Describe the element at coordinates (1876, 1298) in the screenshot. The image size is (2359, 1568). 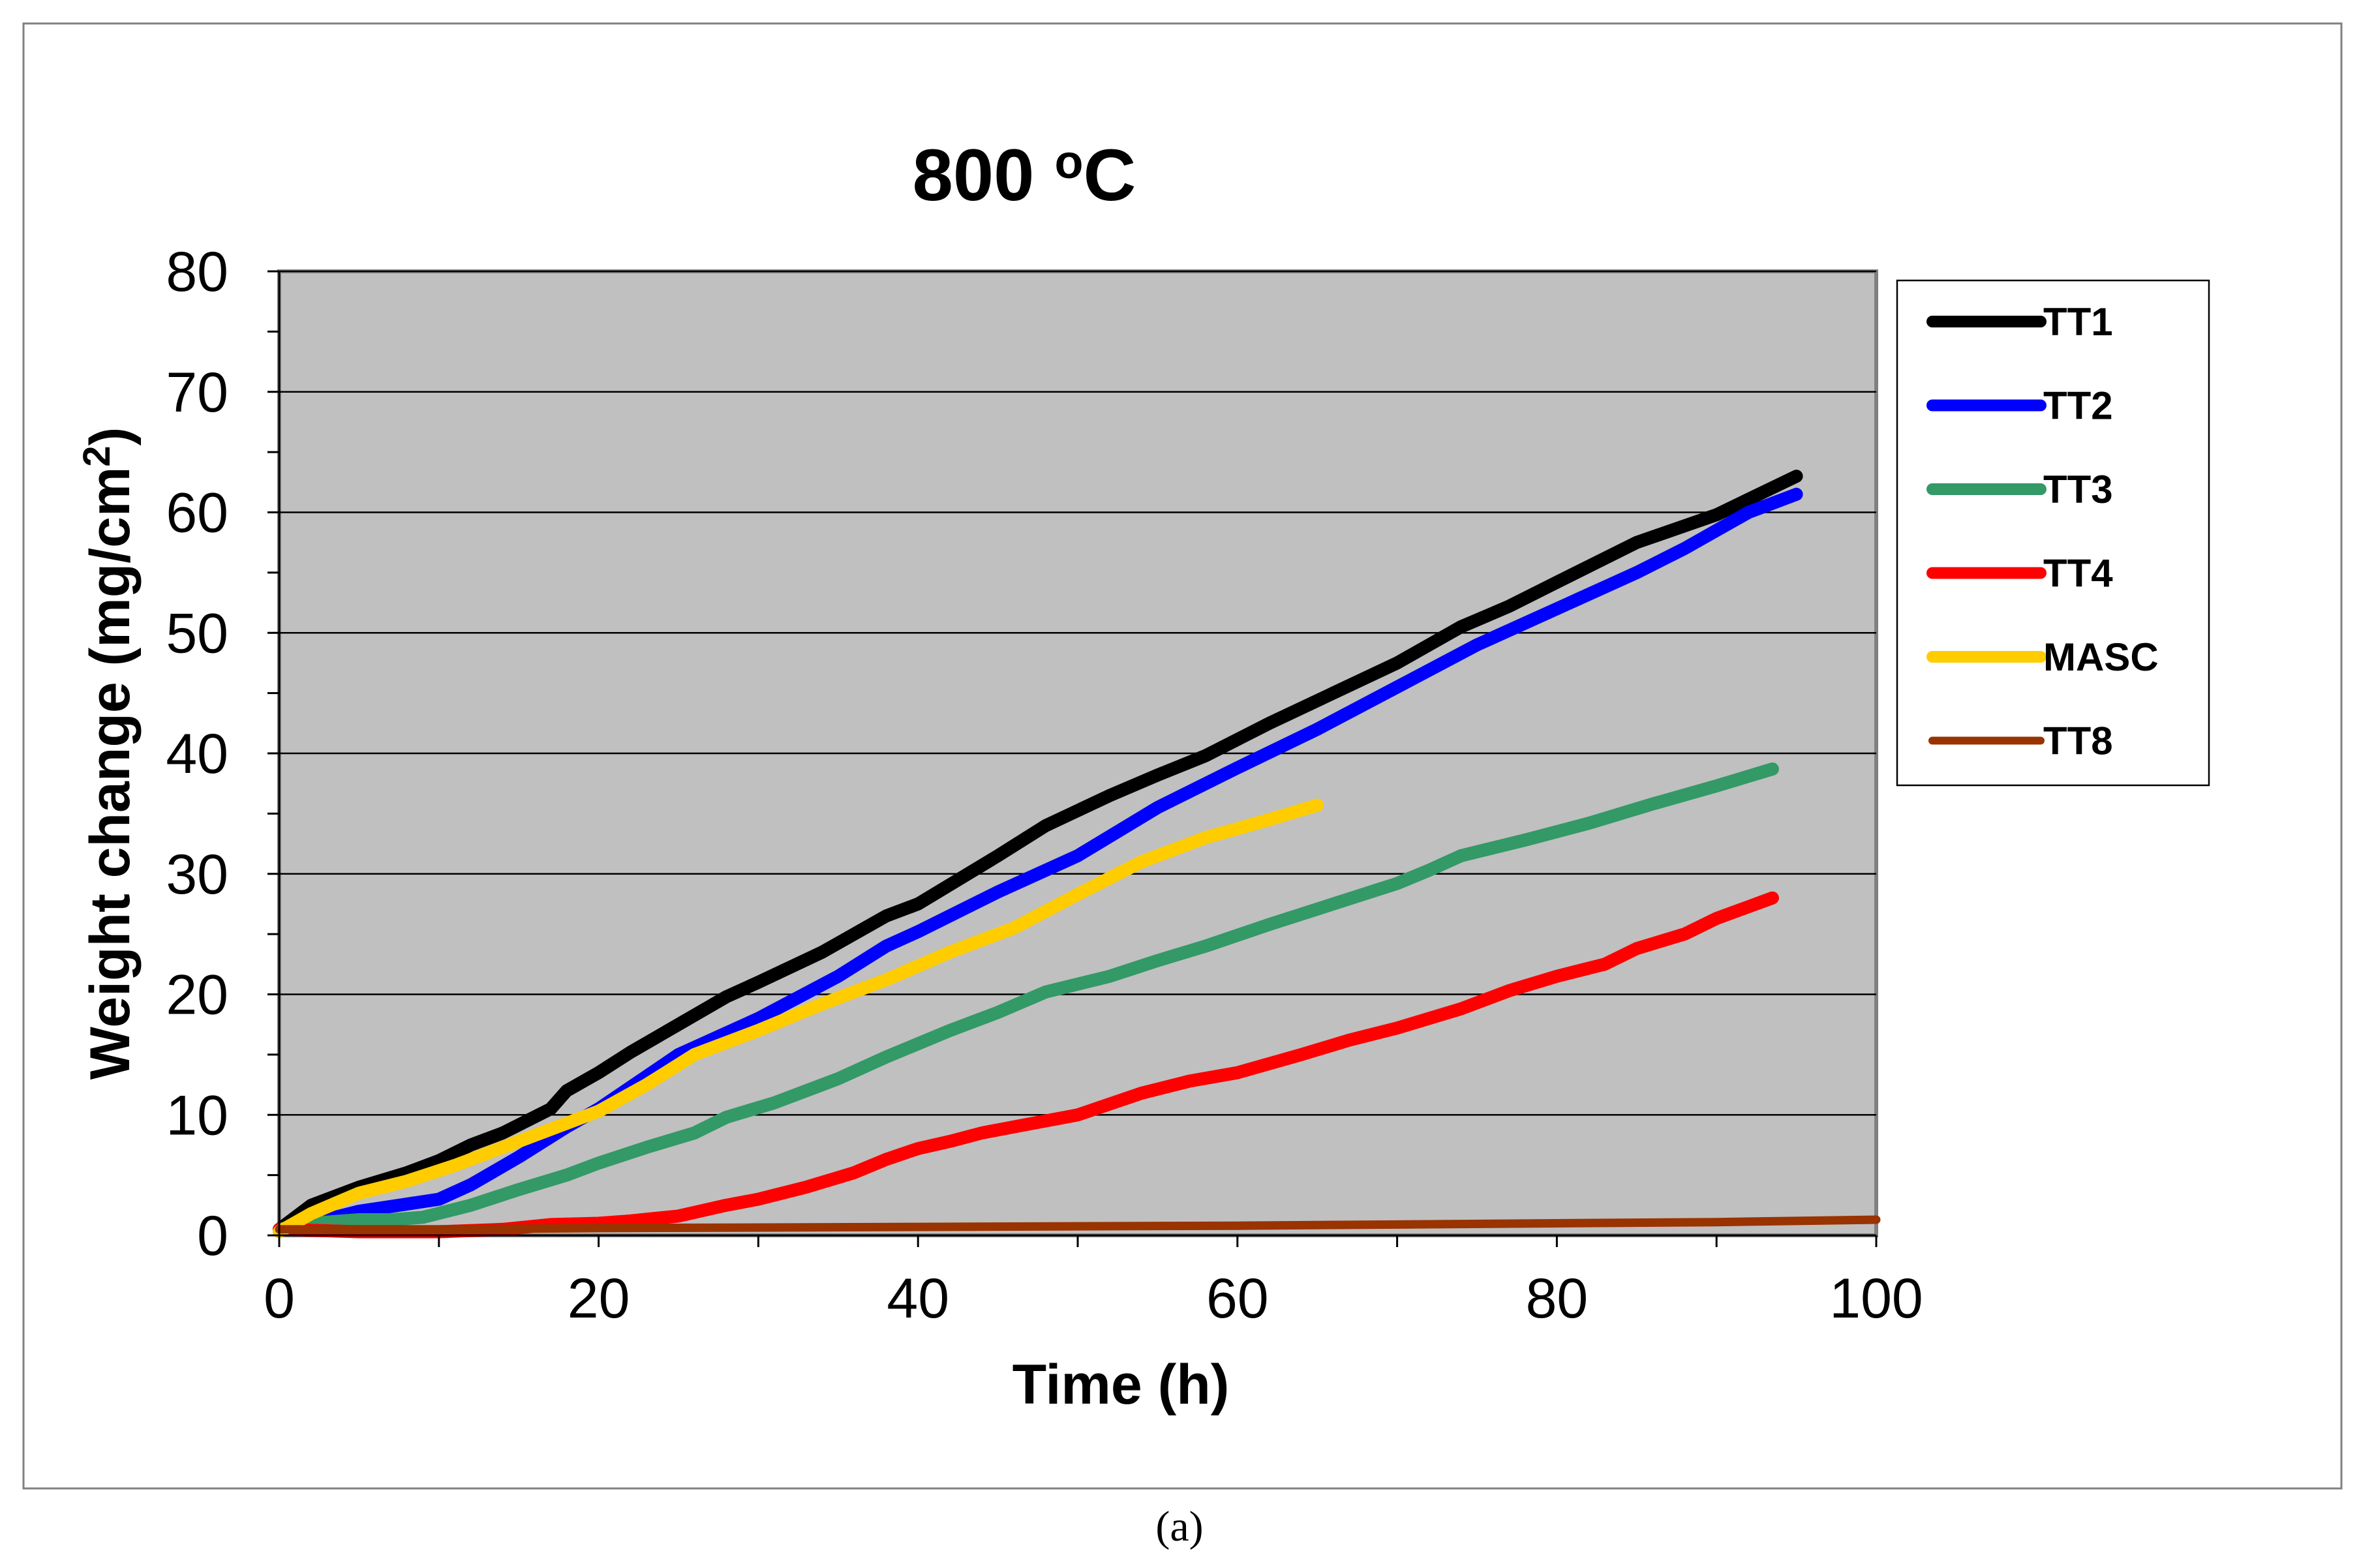
I see `x-tick-label: 100` at that location.